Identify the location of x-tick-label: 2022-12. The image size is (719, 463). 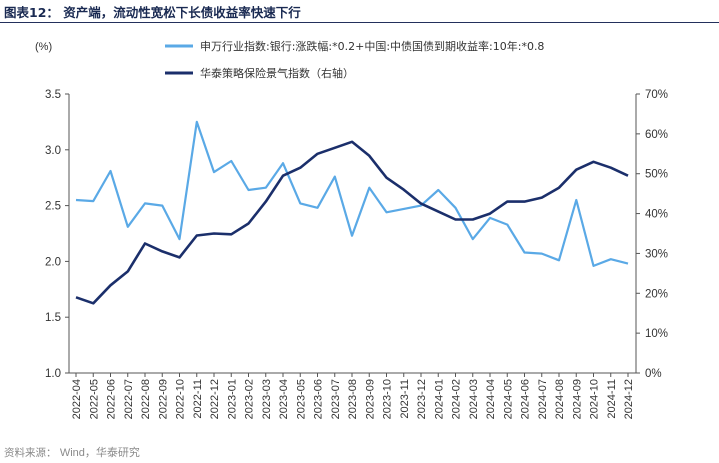
(215, 399).